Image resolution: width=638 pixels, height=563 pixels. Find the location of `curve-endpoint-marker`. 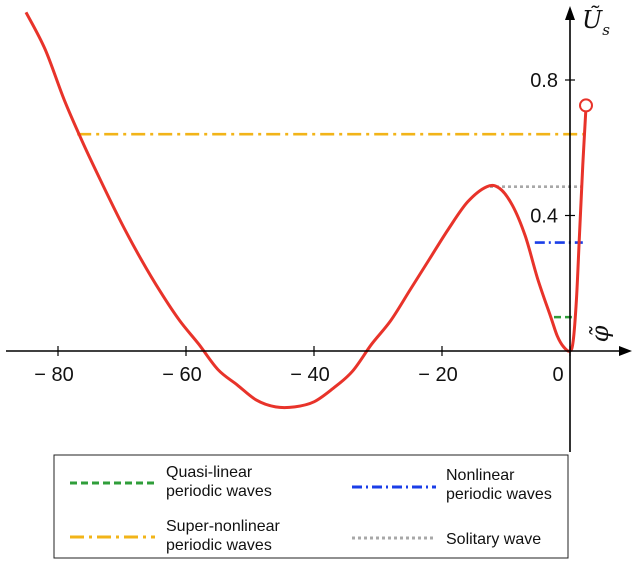

curve-endpoint-marker is located at coordinates (586, 105).